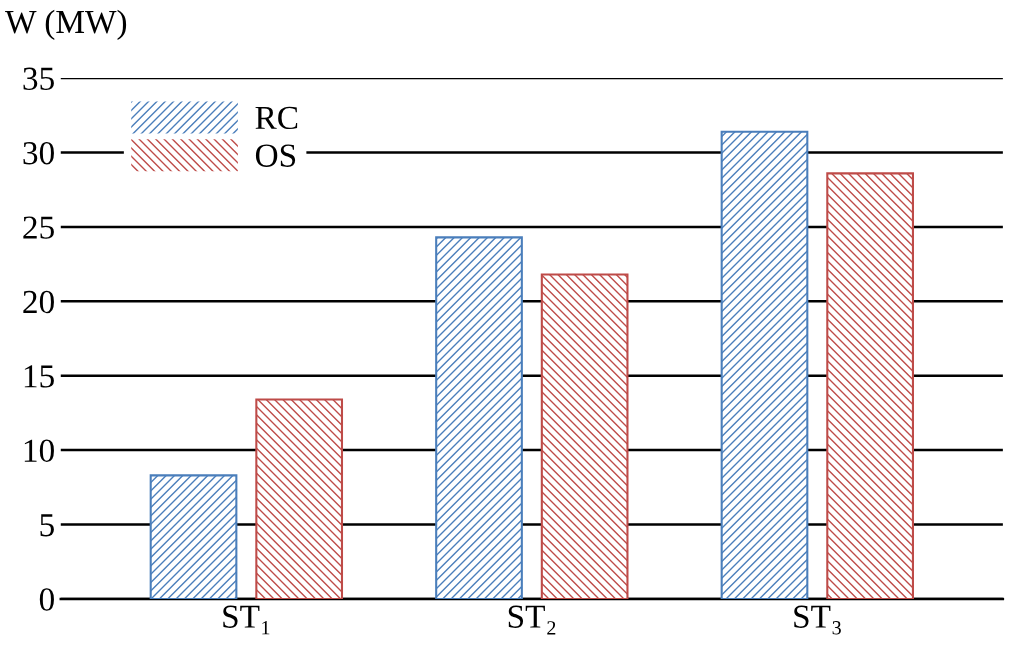 Image resolution: width=1013 pixels, height=651 pixels. What do you see at coordinates (38, 302) in the screenshot?
I see `y-tick-label: 20` at bounding box center [38, 302].